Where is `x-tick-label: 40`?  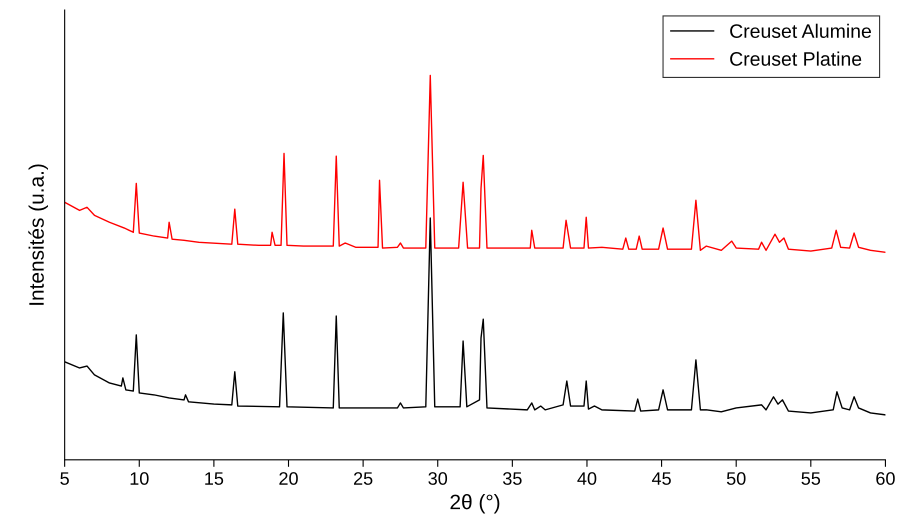 x-tick-label: 40 is located at coordinates (586, 478).